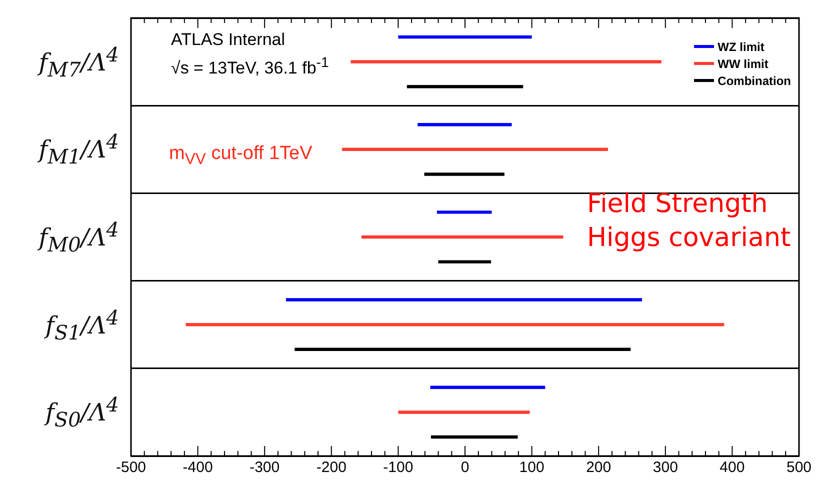 This screenshot has width=821, height=482. I want to click on annotation: m$_{VV}$ cut-off 1TeV, so click(240, 156).